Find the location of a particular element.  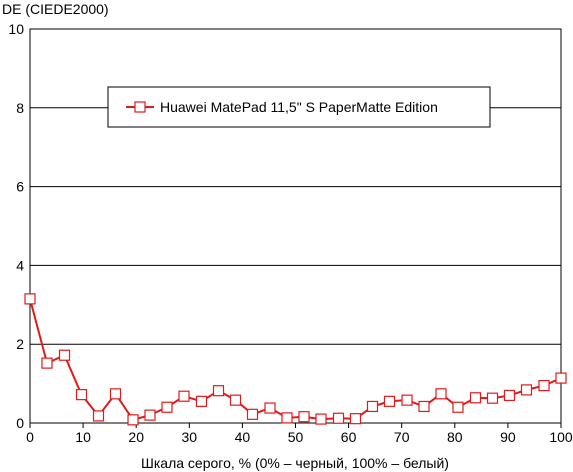

x-tick-label: 50 is located at coordinates (296, 437).